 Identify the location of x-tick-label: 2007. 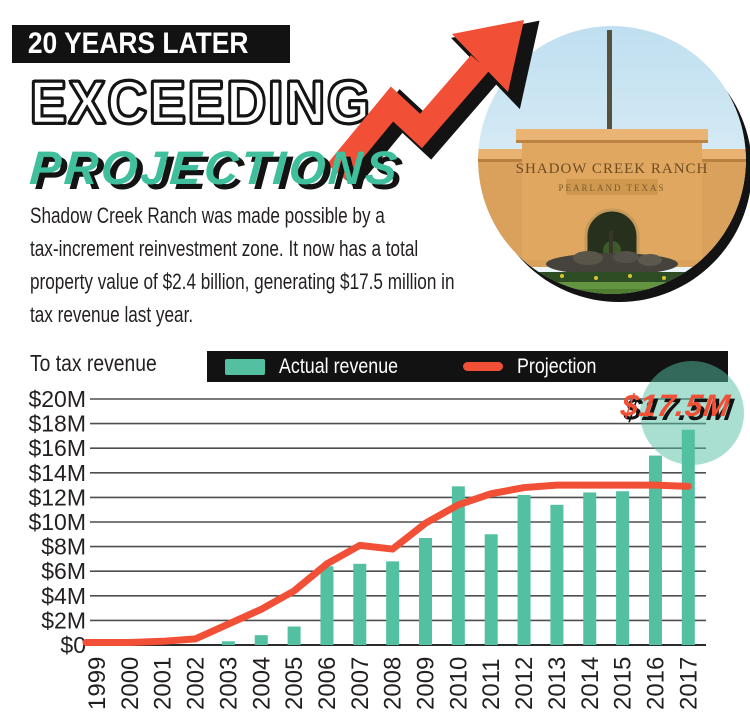
(360, 683).